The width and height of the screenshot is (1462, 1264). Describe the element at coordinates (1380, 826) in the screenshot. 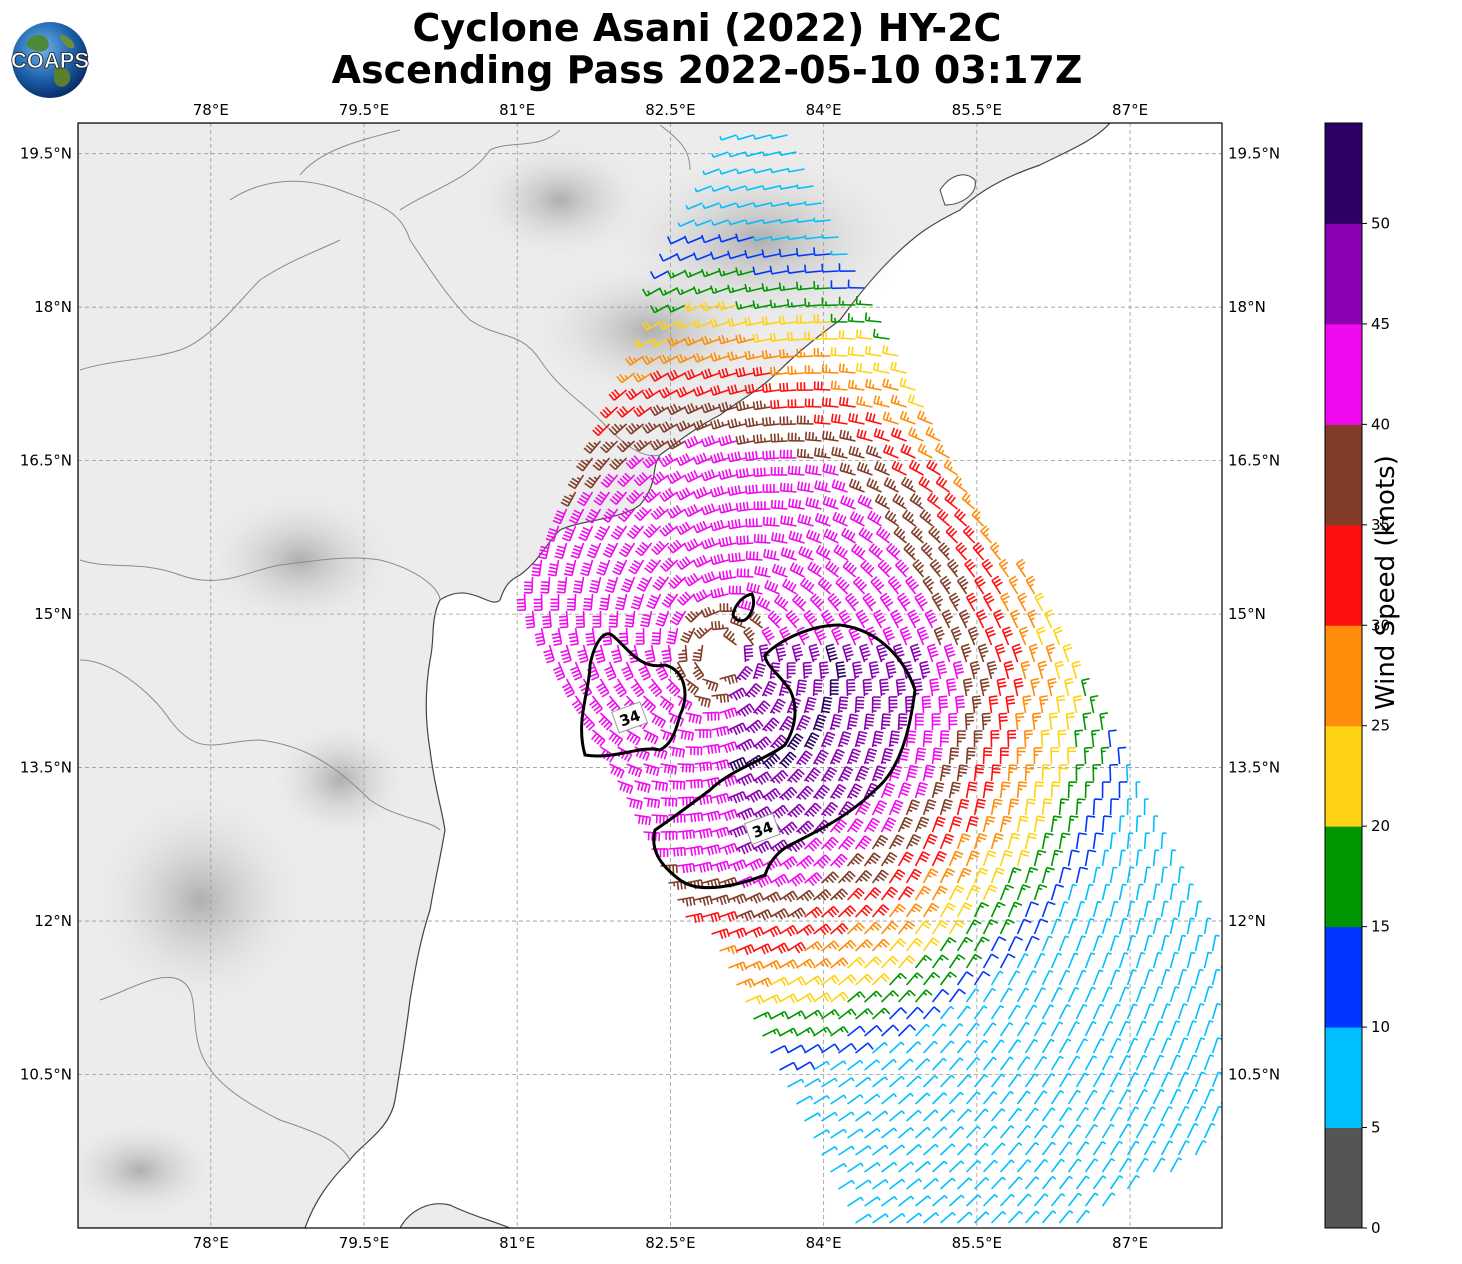

I see `colorbar-tick-label: 20` at that location.